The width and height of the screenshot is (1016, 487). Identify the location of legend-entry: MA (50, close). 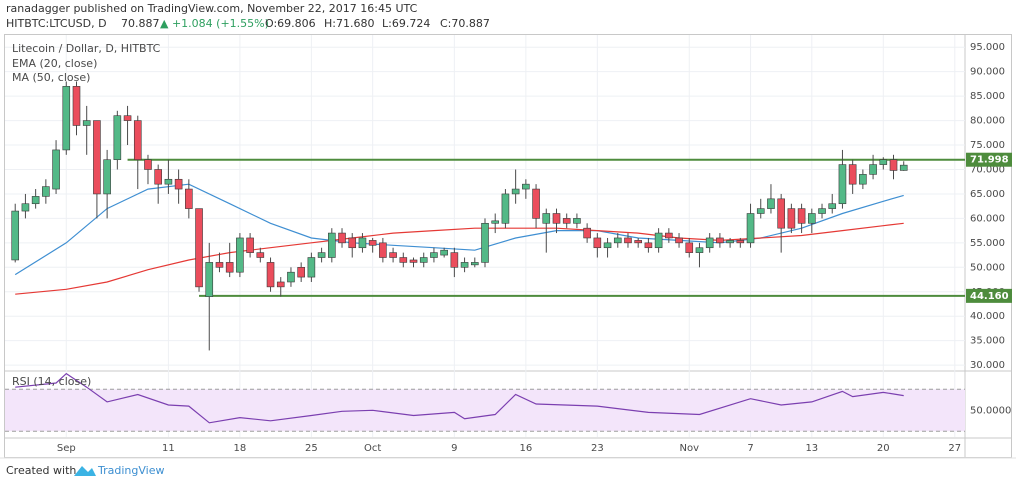
(51, 77).